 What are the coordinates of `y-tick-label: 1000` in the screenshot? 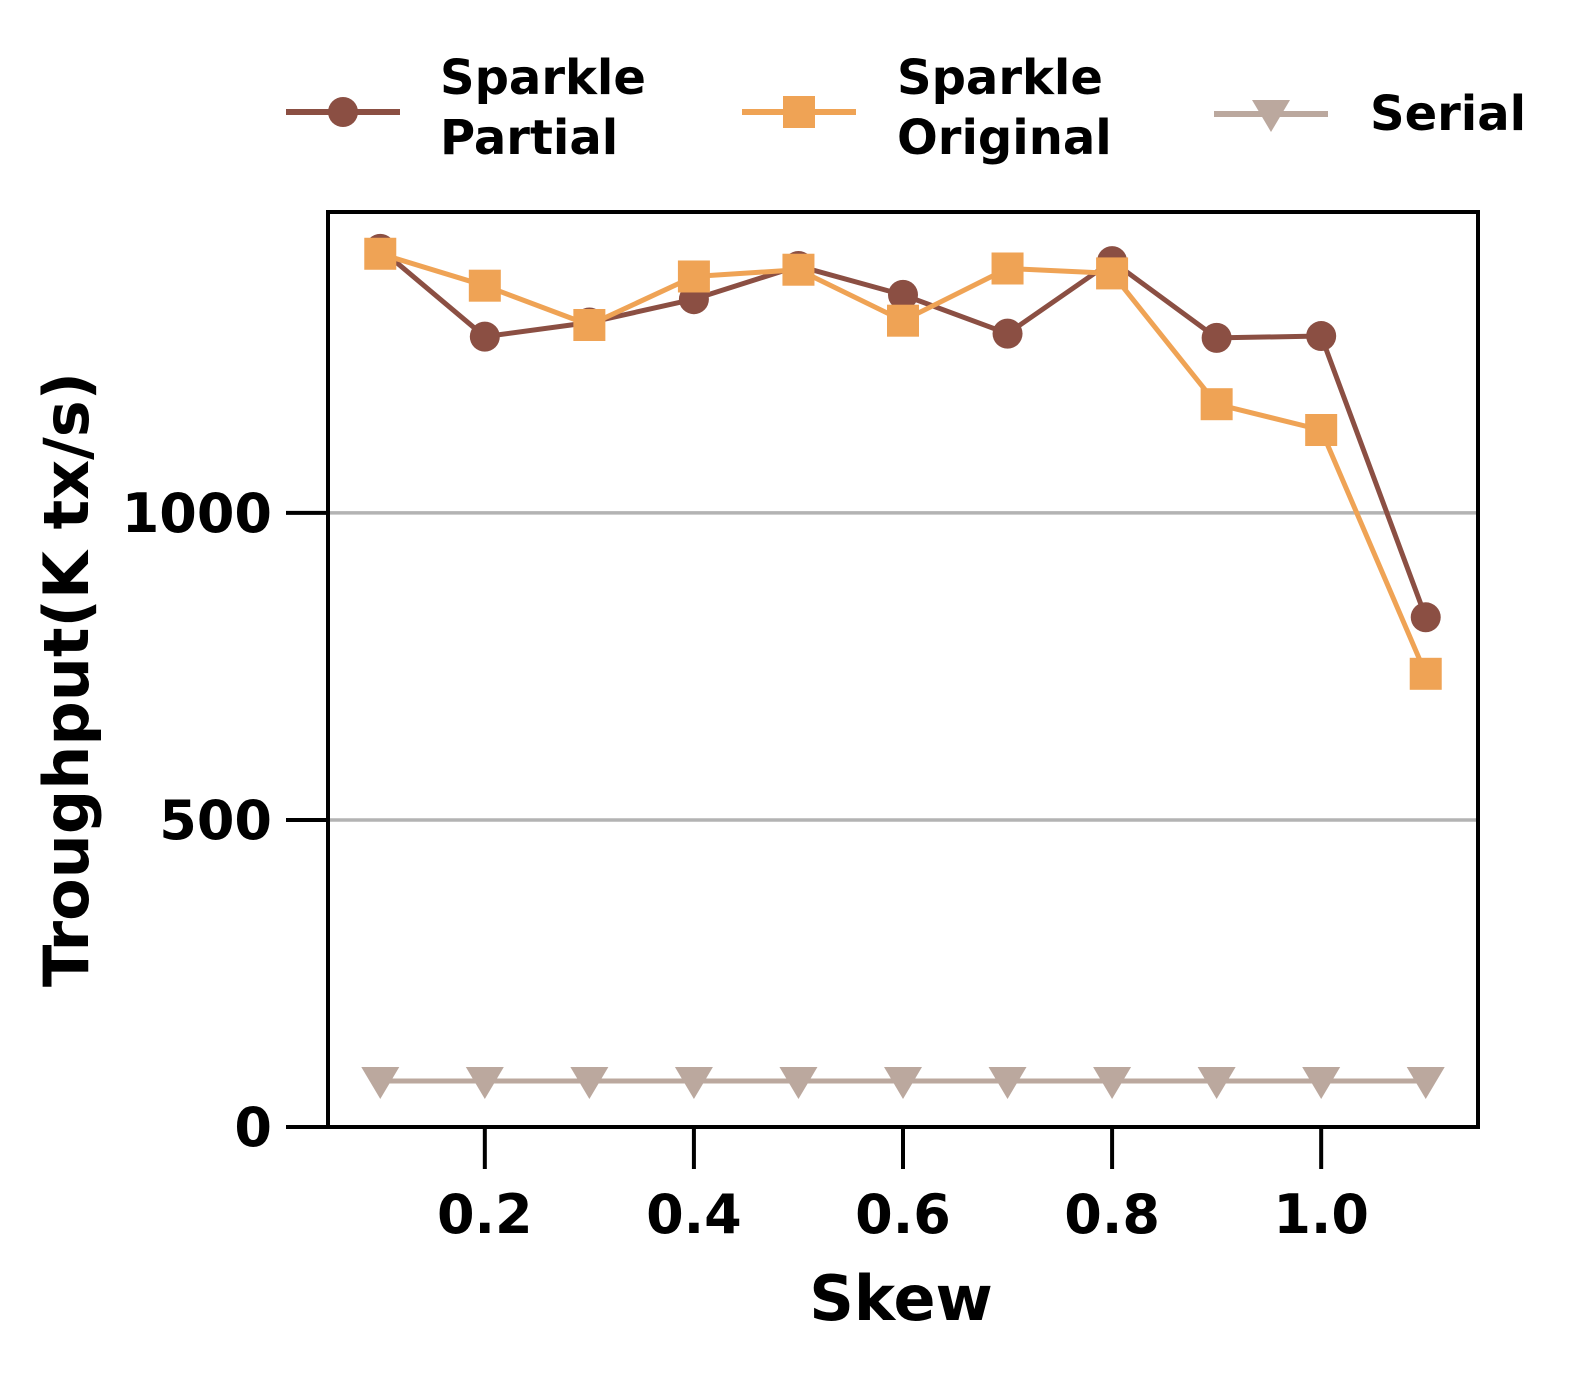 It's located at (197, 513).